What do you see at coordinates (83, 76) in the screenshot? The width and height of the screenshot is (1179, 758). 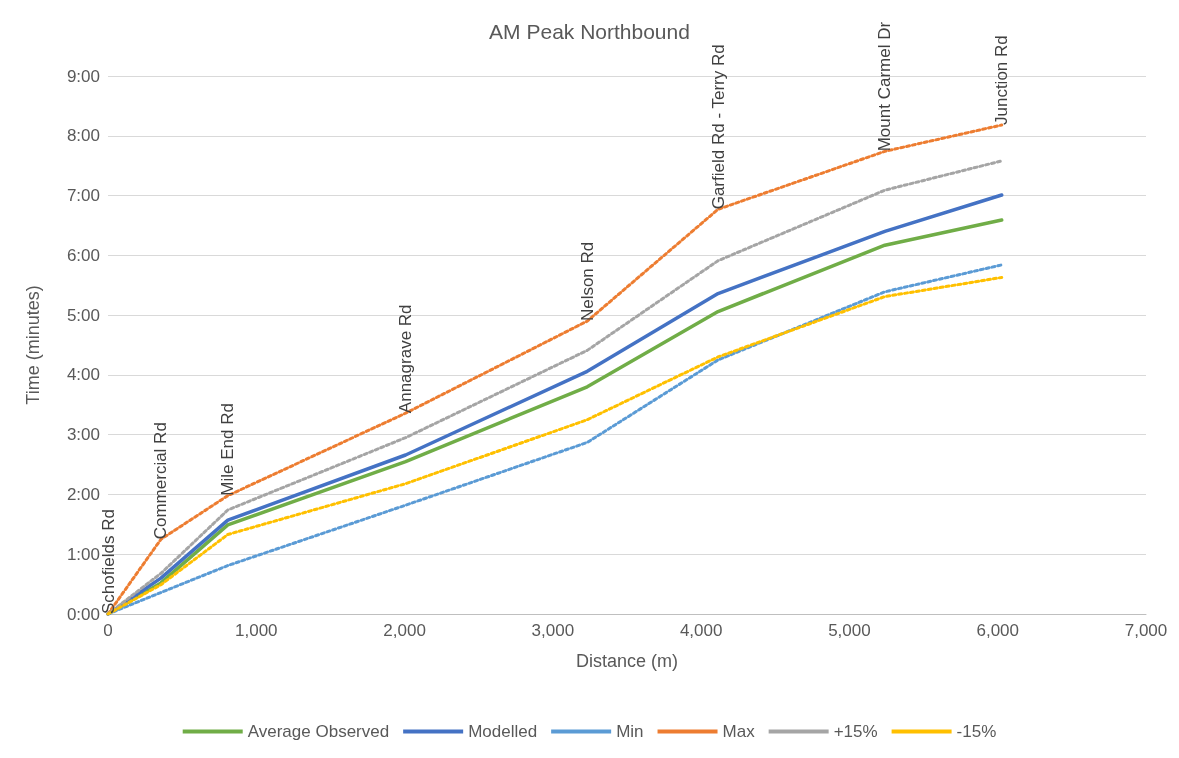 I see `y-tick-label: 9:00` at bounding box center [83, 76].